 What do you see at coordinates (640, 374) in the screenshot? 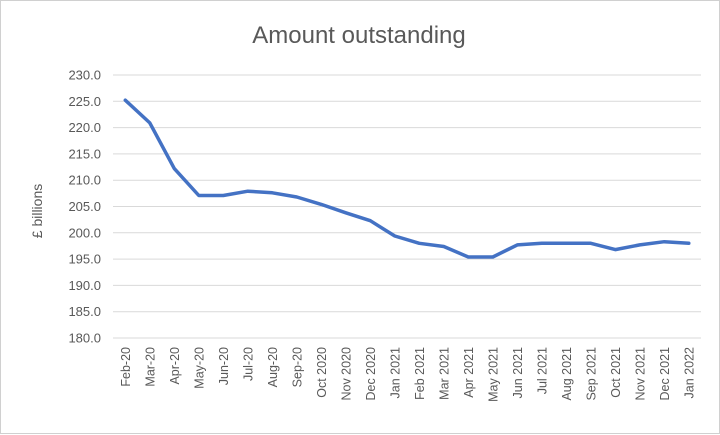
I see `x-tick-label: Nov 2021` at bounding box center [640, 374].